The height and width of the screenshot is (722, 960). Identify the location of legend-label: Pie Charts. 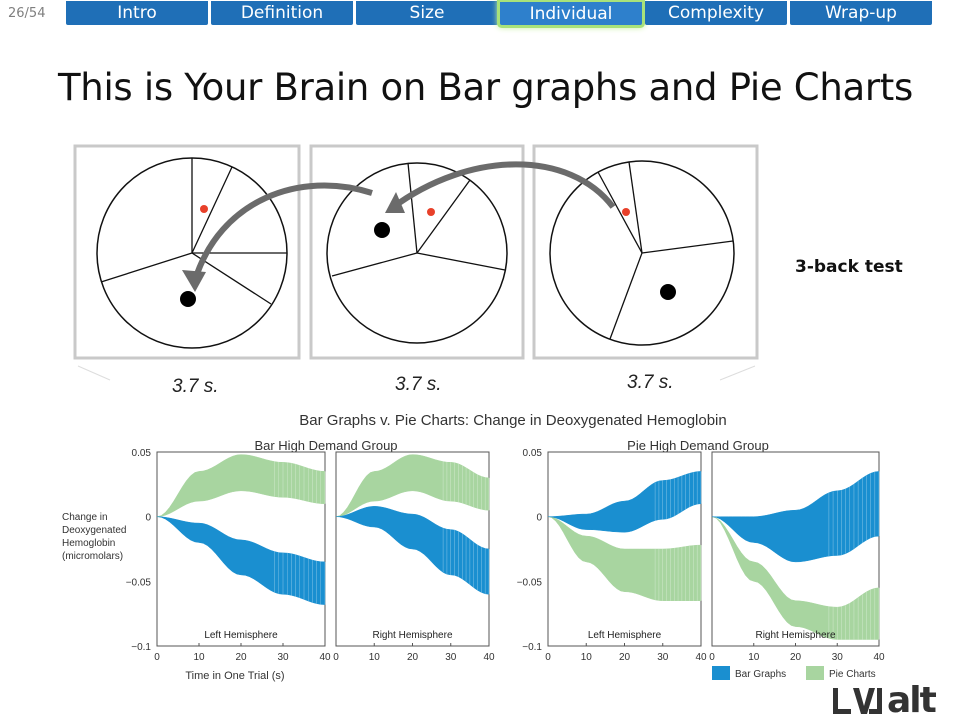
(852, 674).